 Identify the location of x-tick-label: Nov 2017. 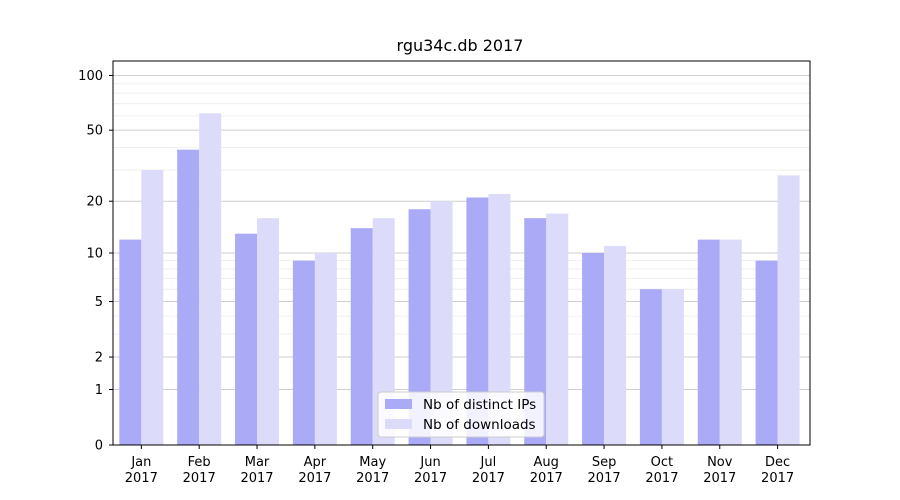
(719, 470).